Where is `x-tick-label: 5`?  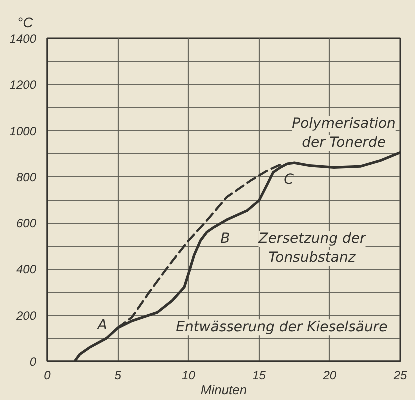
x-tick-label: 5 is located at coordinates (118, 375).